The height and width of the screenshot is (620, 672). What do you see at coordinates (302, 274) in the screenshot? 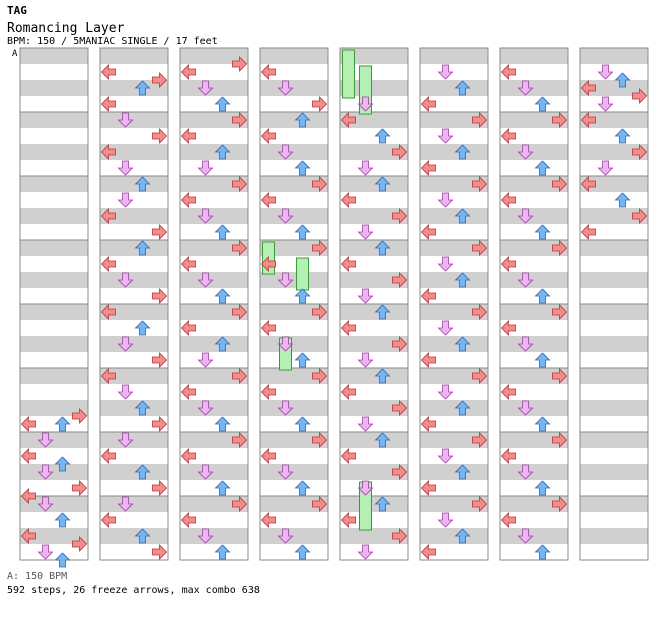
I see `freeze-arrow` at bounding box center [302, 274].